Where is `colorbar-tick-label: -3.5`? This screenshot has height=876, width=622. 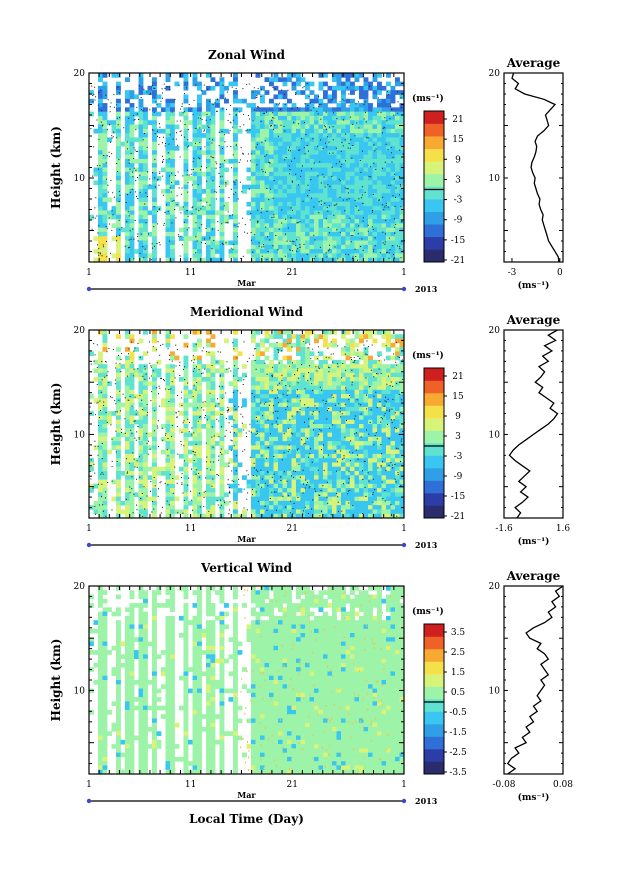 colorbar-tick-label: -3.5 is located at coordinates (458, 773).